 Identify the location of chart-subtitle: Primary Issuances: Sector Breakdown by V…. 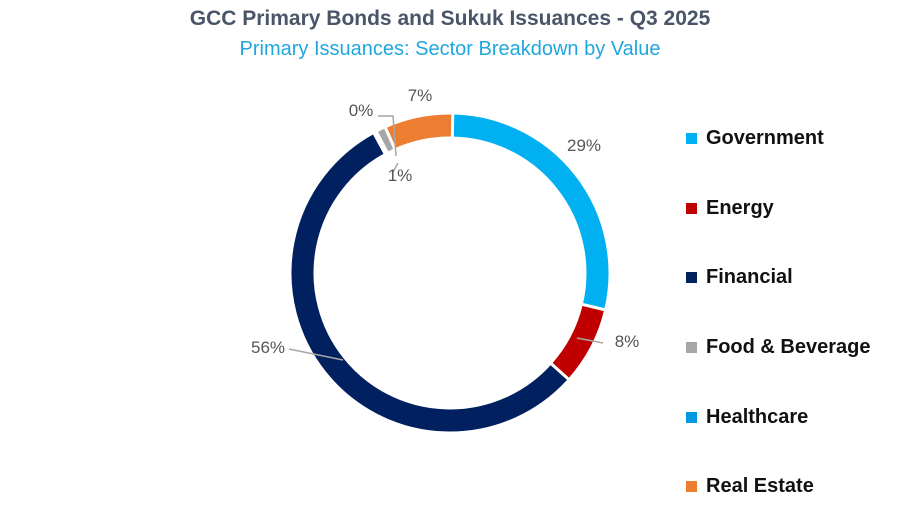
(450, 49).